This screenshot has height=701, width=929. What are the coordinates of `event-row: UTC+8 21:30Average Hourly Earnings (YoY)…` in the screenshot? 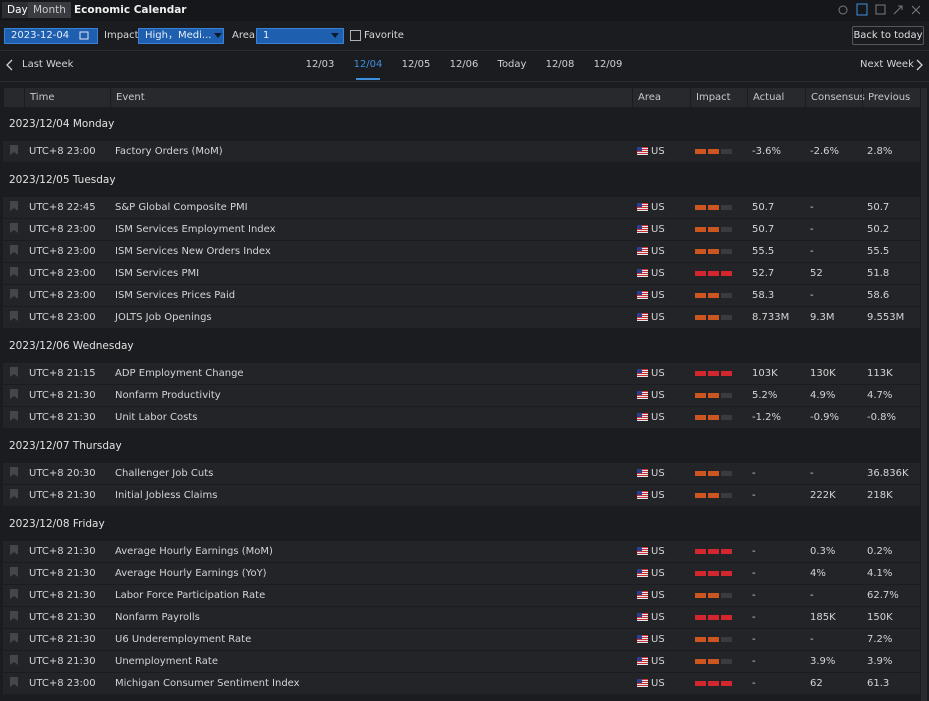 It's located at (461, 574).